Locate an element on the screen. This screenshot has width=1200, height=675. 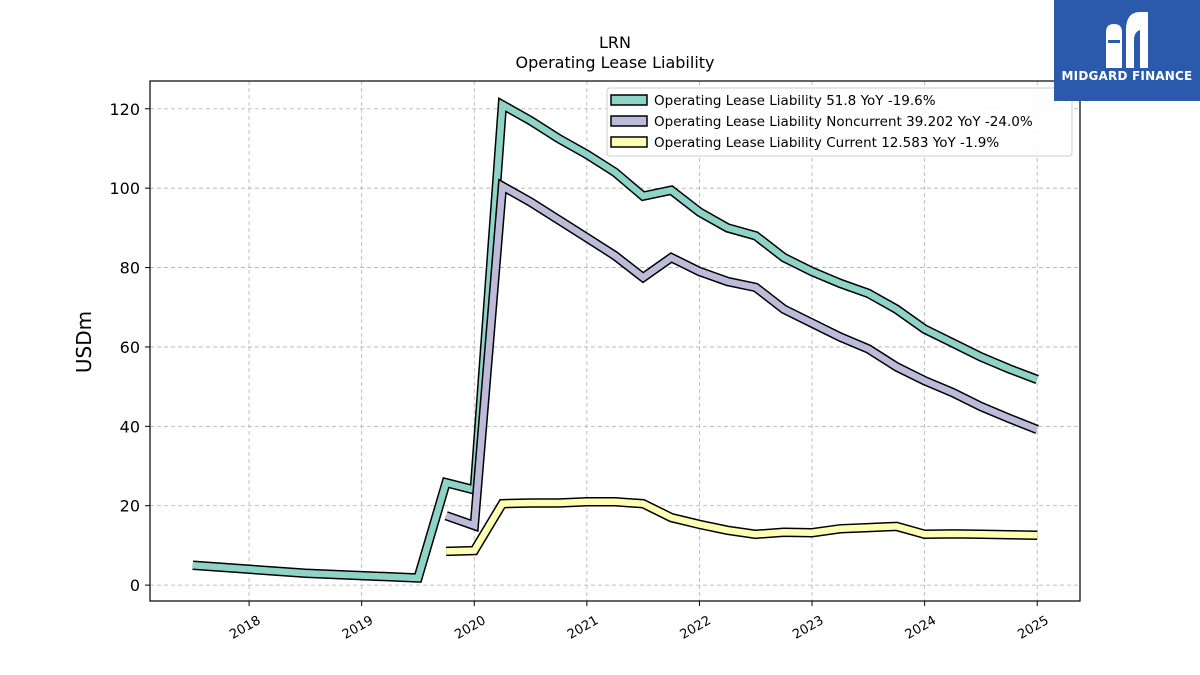
y-tick-label: 100 is located at coordinates (124, 188).